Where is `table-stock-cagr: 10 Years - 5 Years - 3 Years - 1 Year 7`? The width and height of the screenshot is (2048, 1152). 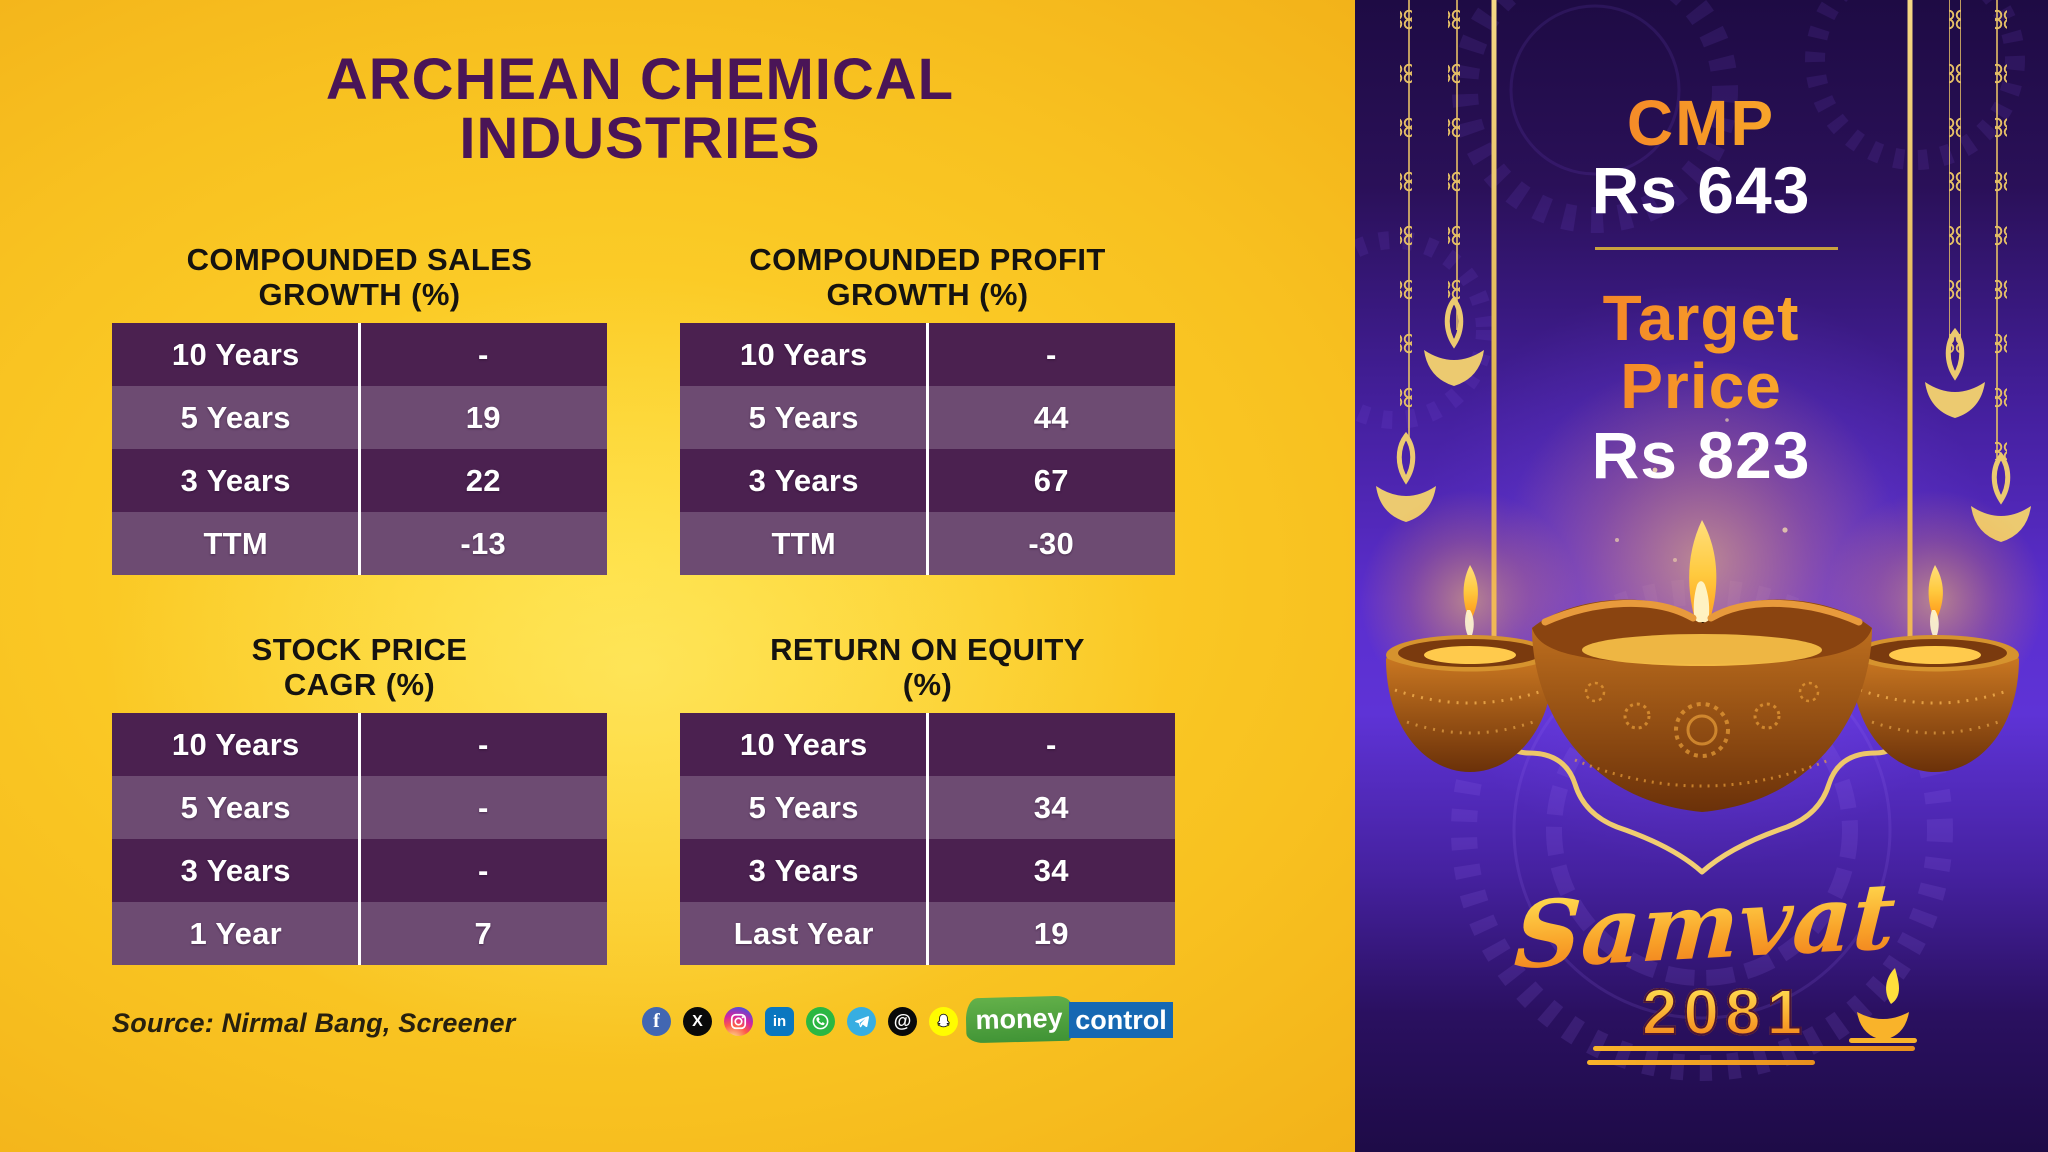 table-stock-cagr: 10 Years - 5 Years - 3 Years - 1 Year 7 is located at coordinates (359, 839).